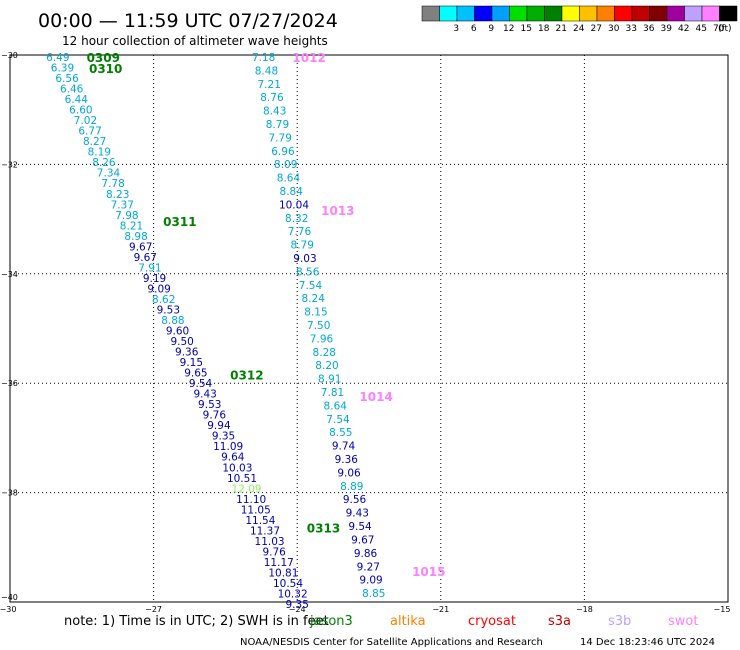 The height and width of the screenshot is (650, 740). Describe the element at coordinates (177, 332) in the screenshot. I see `swh-value: 9.60` at that location.